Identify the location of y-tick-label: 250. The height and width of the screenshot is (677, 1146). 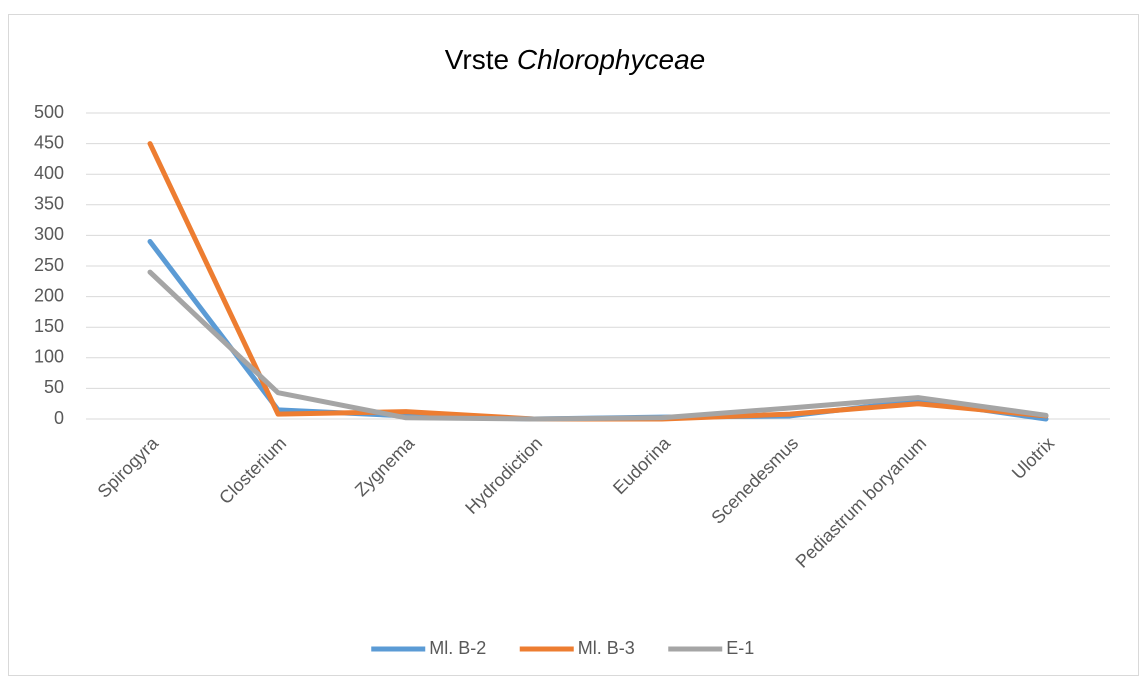
(49, 265).